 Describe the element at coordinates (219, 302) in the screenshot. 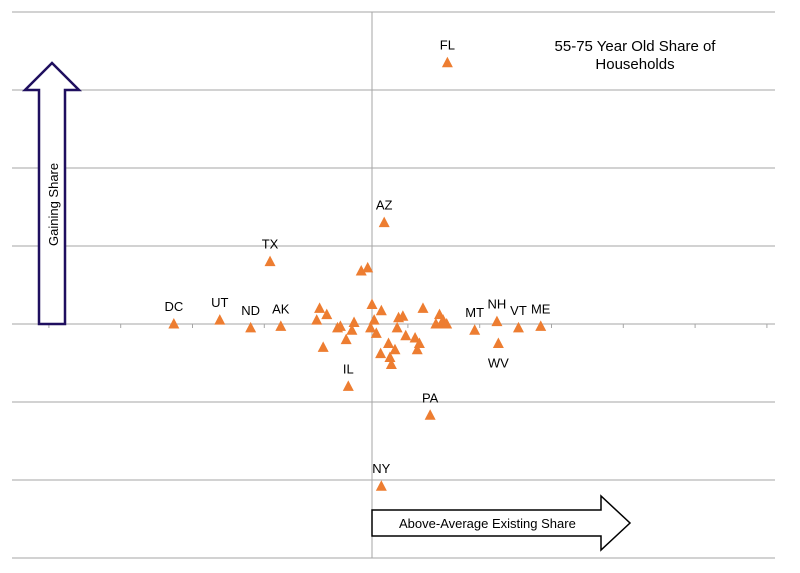

I see `point-label-ut: UT` at that location.